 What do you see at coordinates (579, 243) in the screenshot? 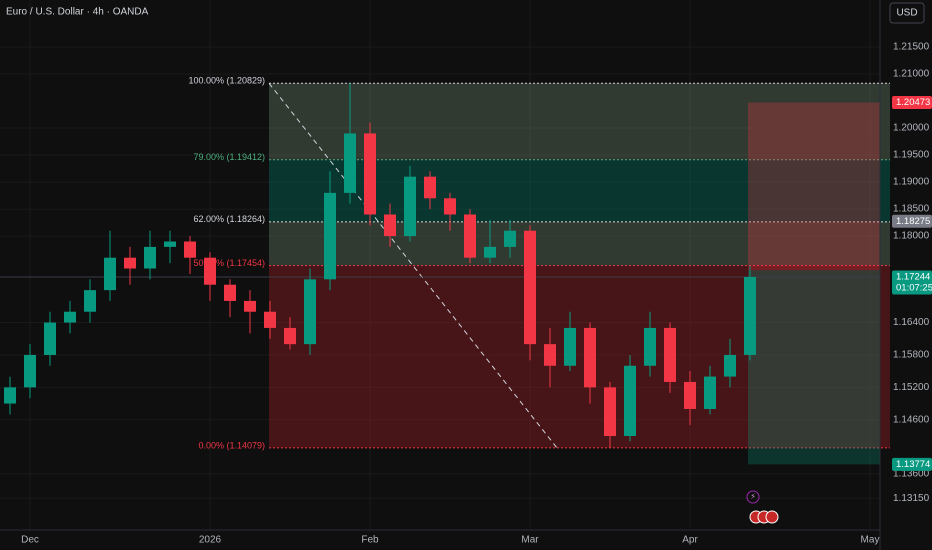
I see `fib-zone` at bounding box center [579, 243].